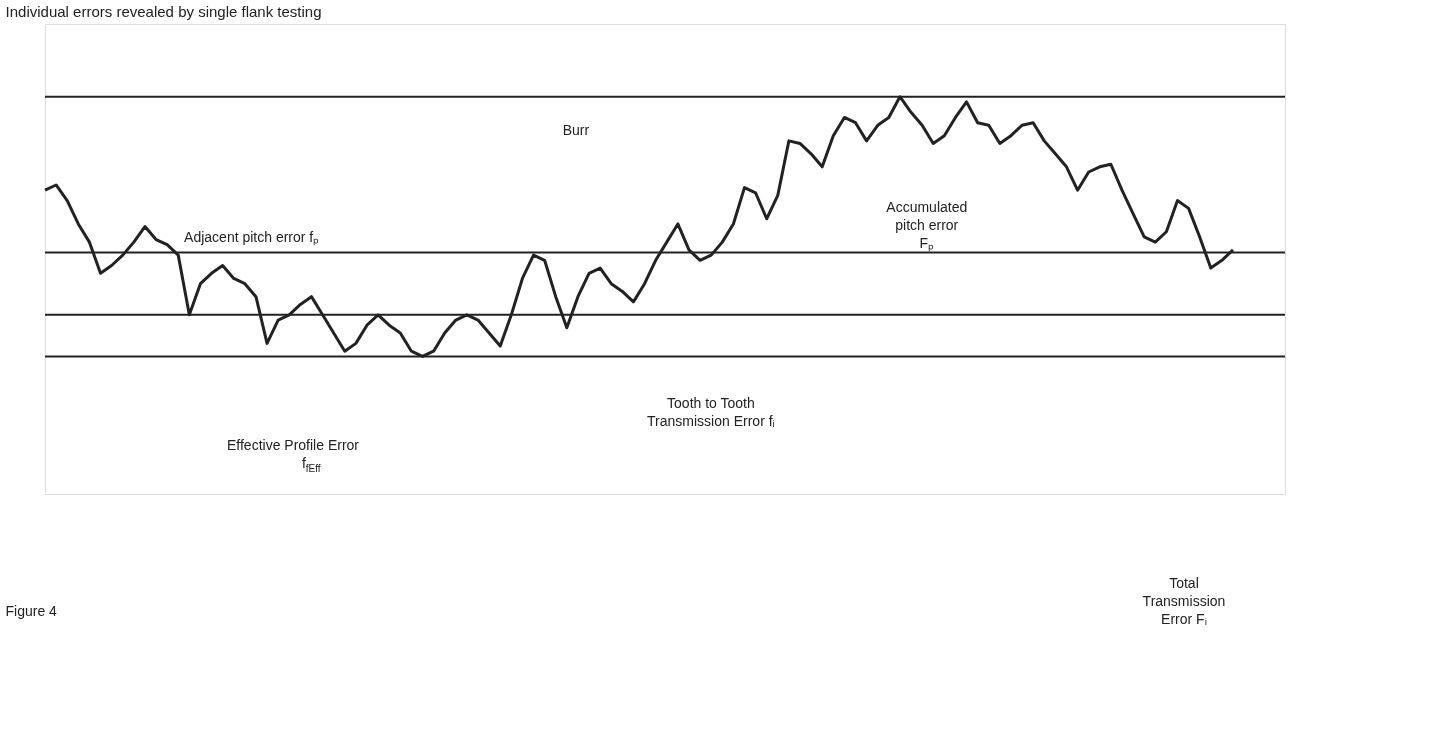 The image size is (1441, 746). What do you see at coordinates (576, 129) in the screenshot?
I see `annotation: Burr` at bounding box center [576, 129].